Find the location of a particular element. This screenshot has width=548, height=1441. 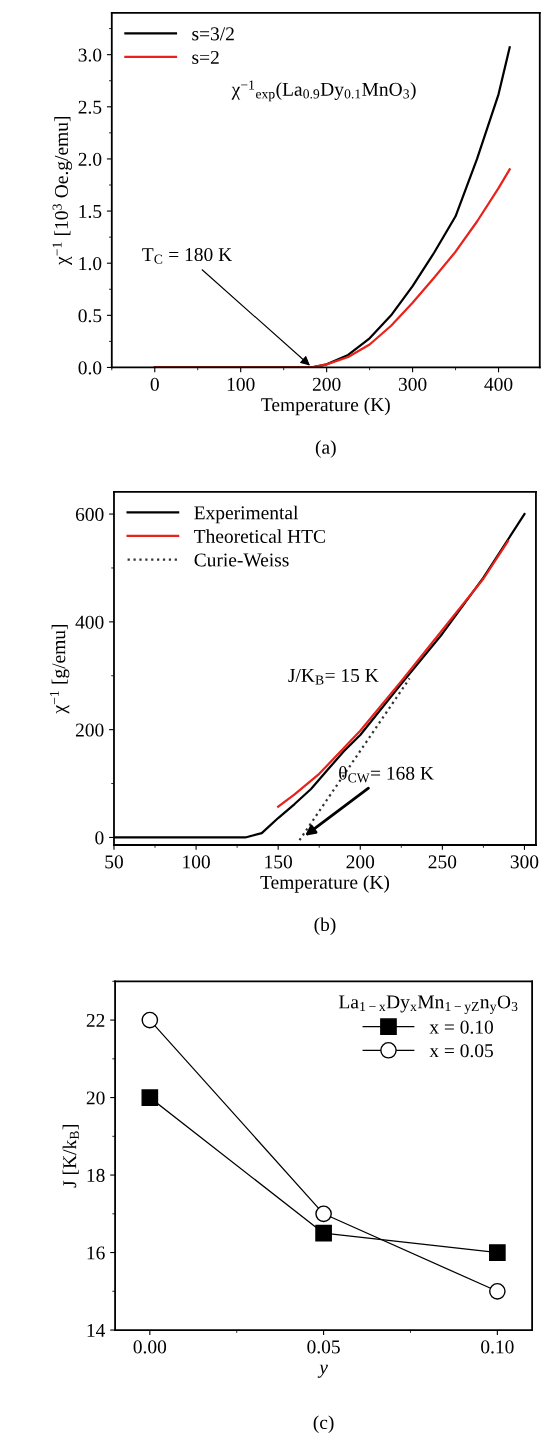

y-tick-label: 16 is located at coordinates (96, 1253).